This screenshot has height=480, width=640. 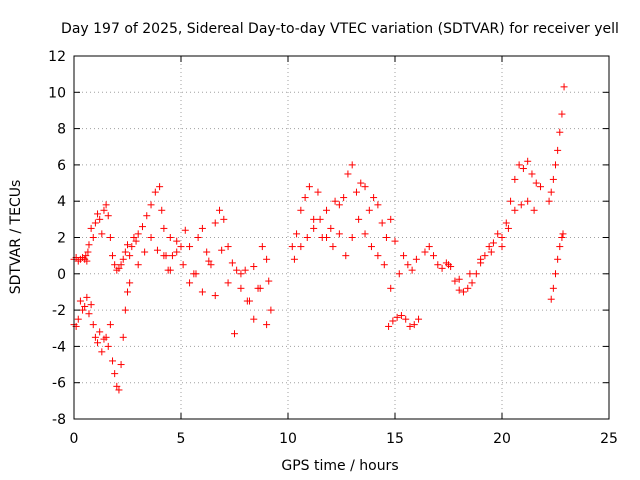 I want to click on y-tick-label: 2, so click(x=61, y=239).